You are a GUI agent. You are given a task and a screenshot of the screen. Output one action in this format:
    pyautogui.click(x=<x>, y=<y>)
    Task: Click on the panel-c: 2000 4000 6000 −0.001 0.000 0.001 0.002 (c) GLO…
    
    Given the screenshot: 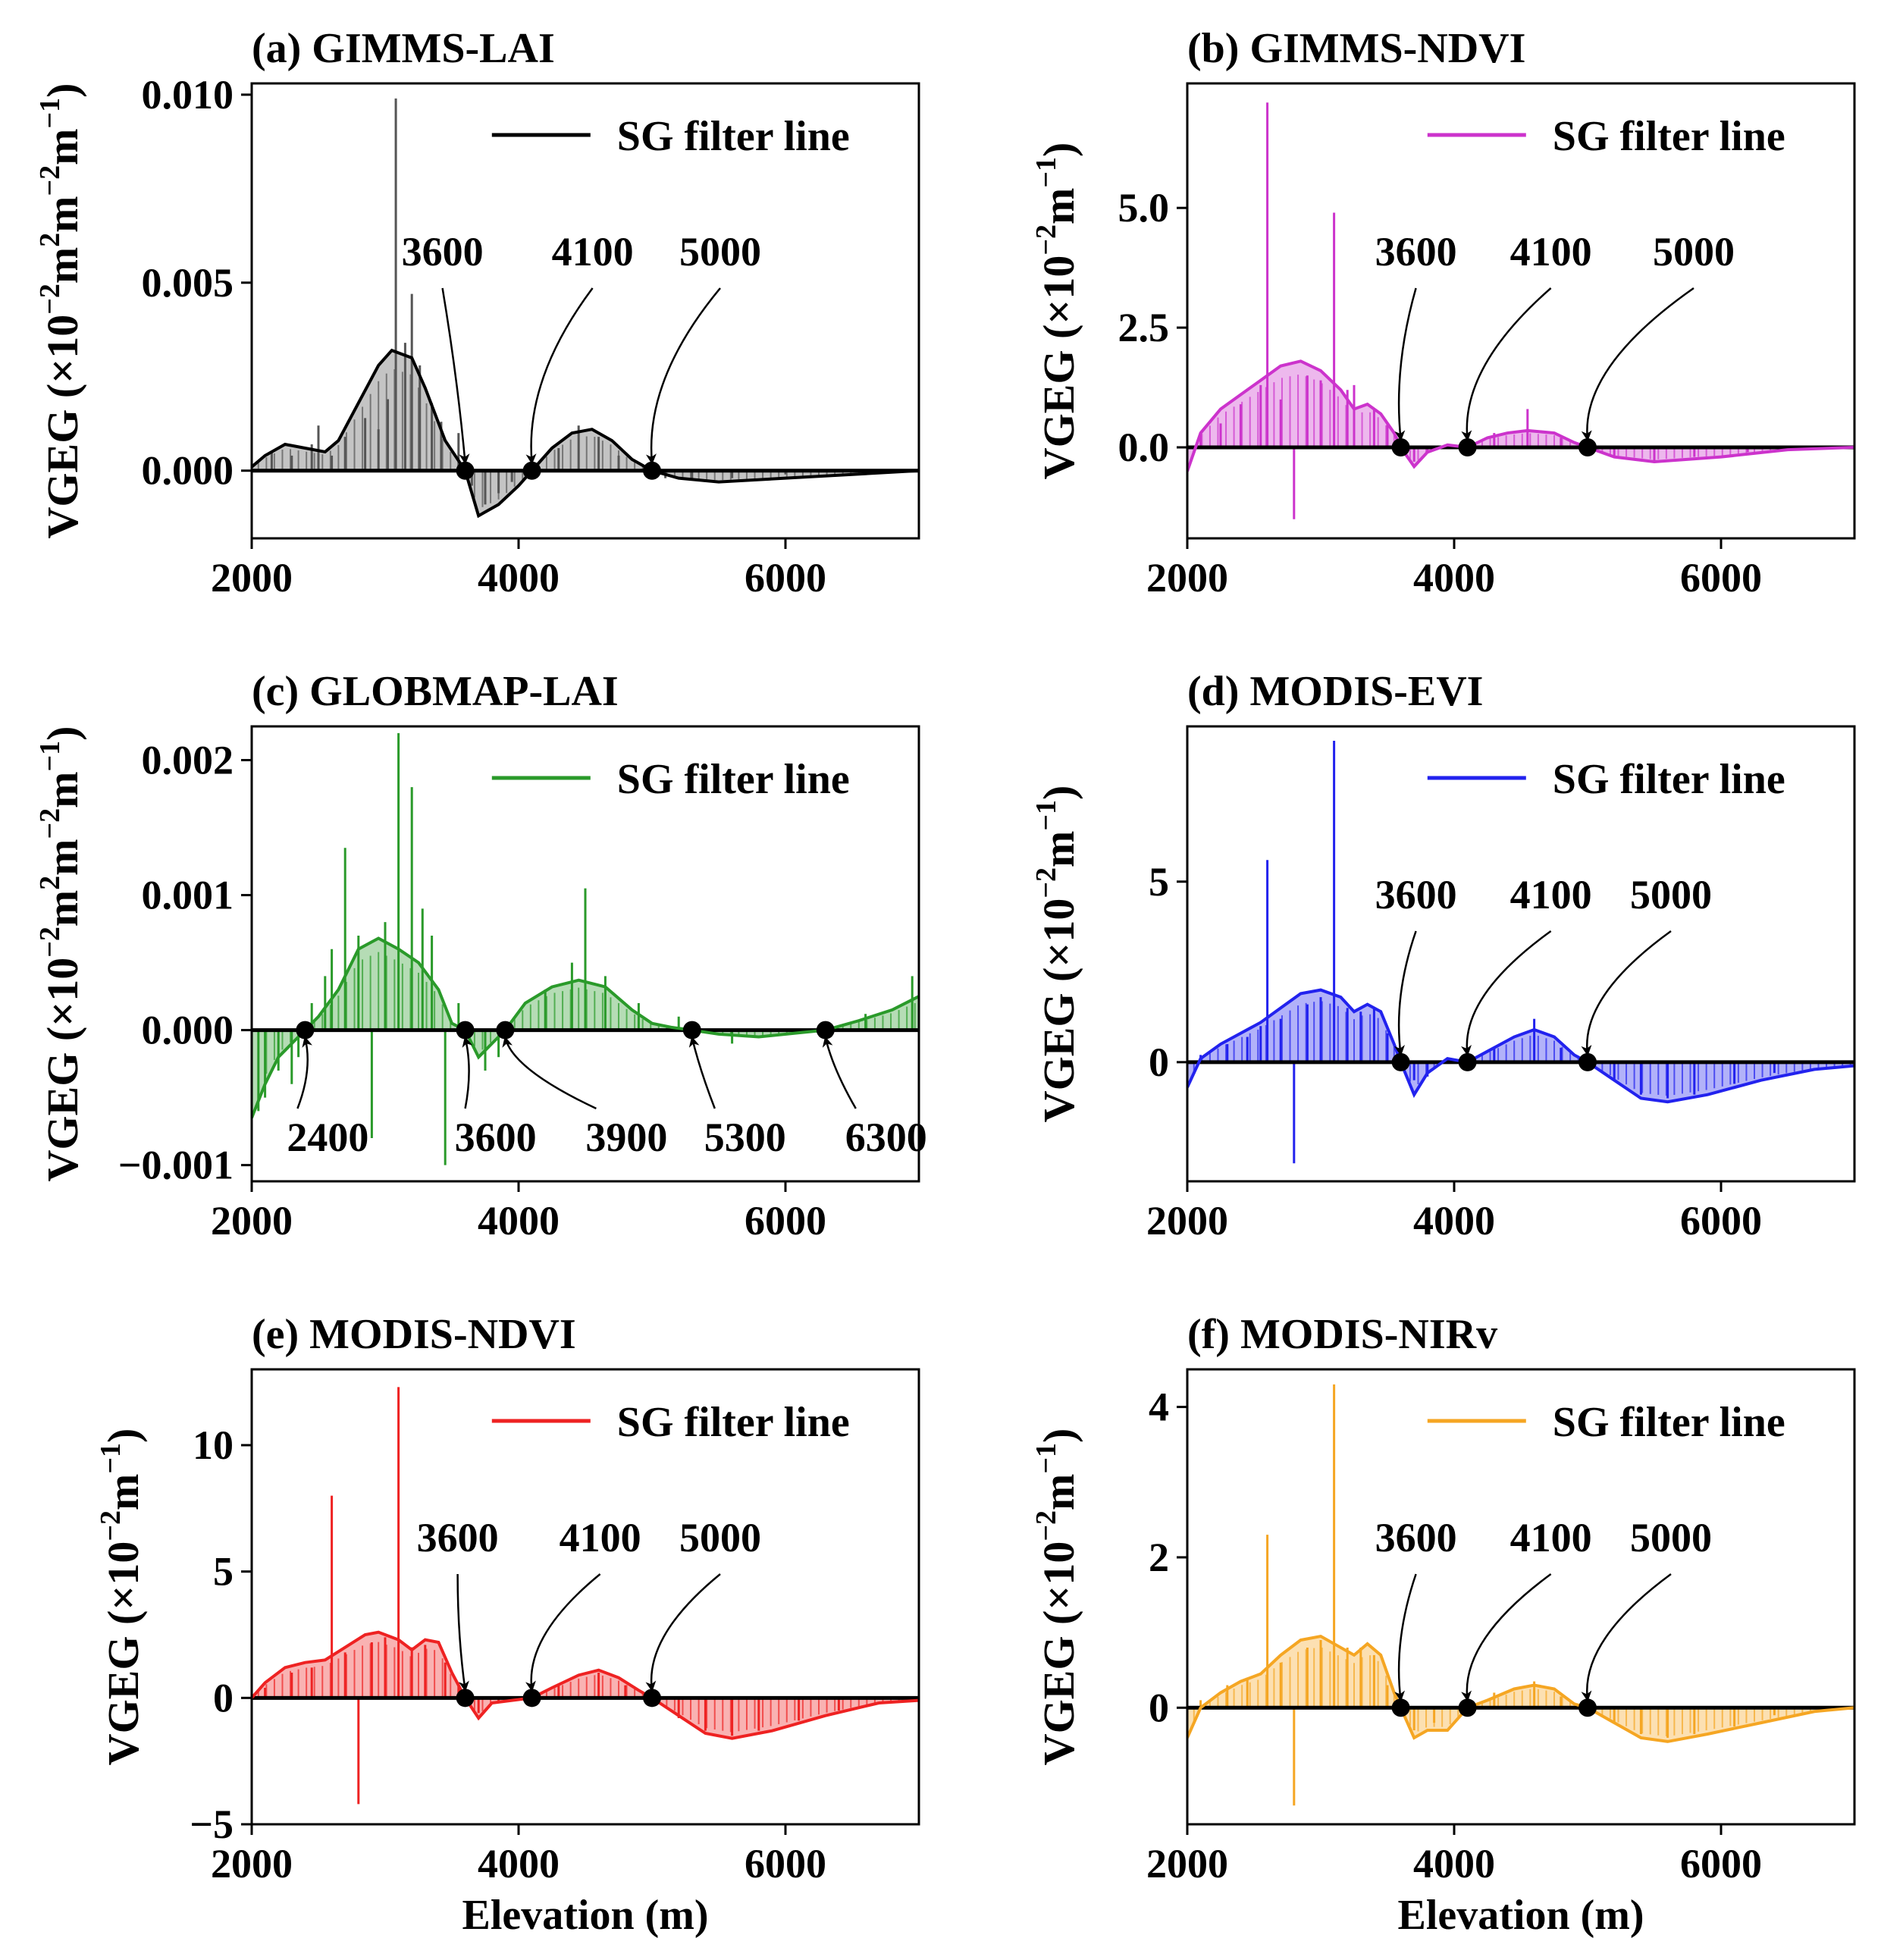 What is the action you would take?
    pyautogui.click(x=480, y=955)
    